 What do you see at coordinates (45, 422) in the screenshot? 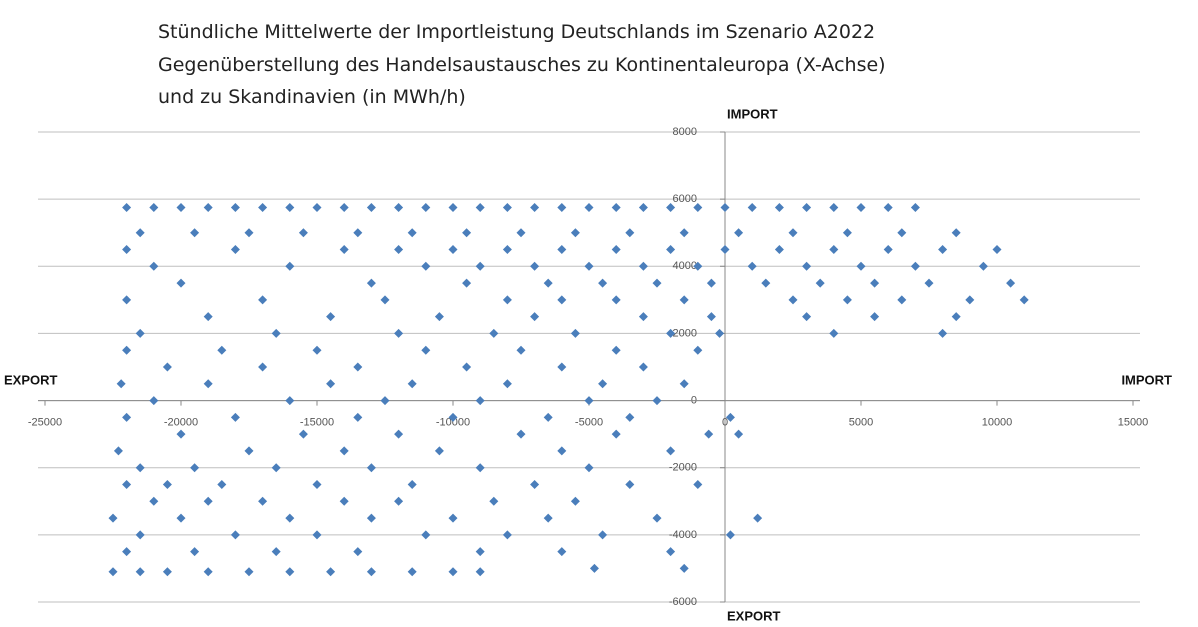
I see `x-tick-label: -25000` at bounding box center [45, 422].